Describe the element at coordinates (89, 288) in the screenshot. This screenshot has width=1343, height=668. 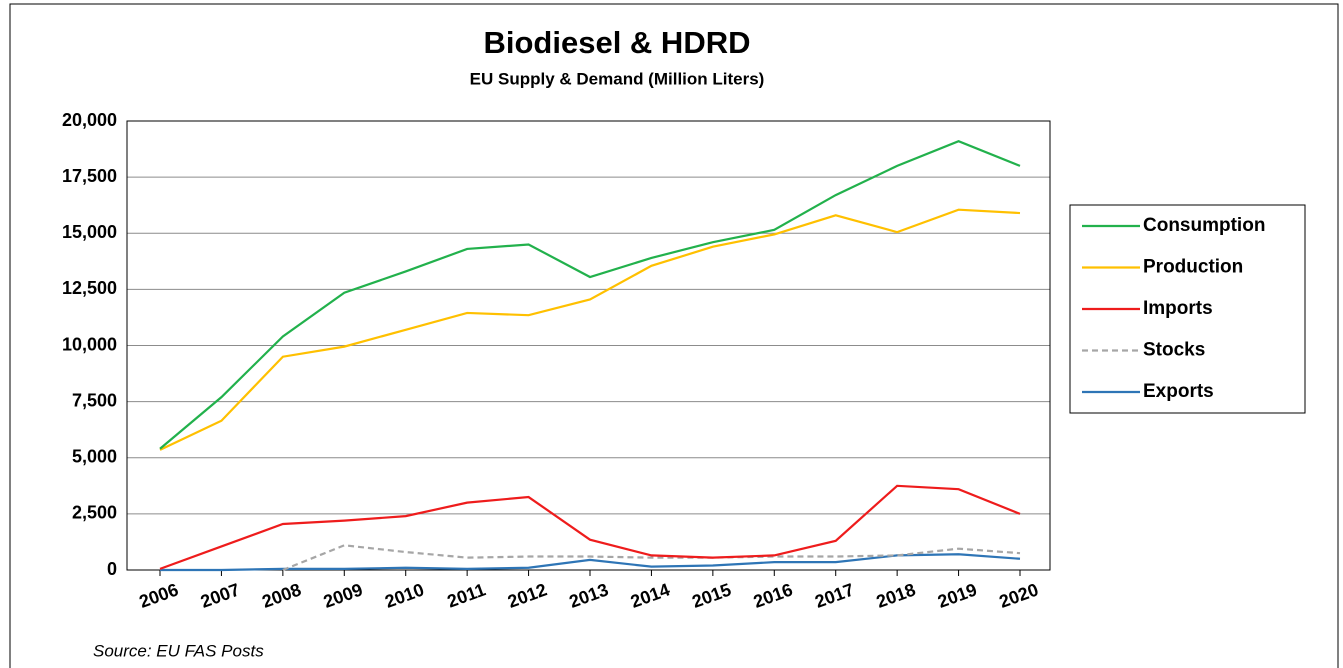
I see `y-tick-label: 12,500` at that location.